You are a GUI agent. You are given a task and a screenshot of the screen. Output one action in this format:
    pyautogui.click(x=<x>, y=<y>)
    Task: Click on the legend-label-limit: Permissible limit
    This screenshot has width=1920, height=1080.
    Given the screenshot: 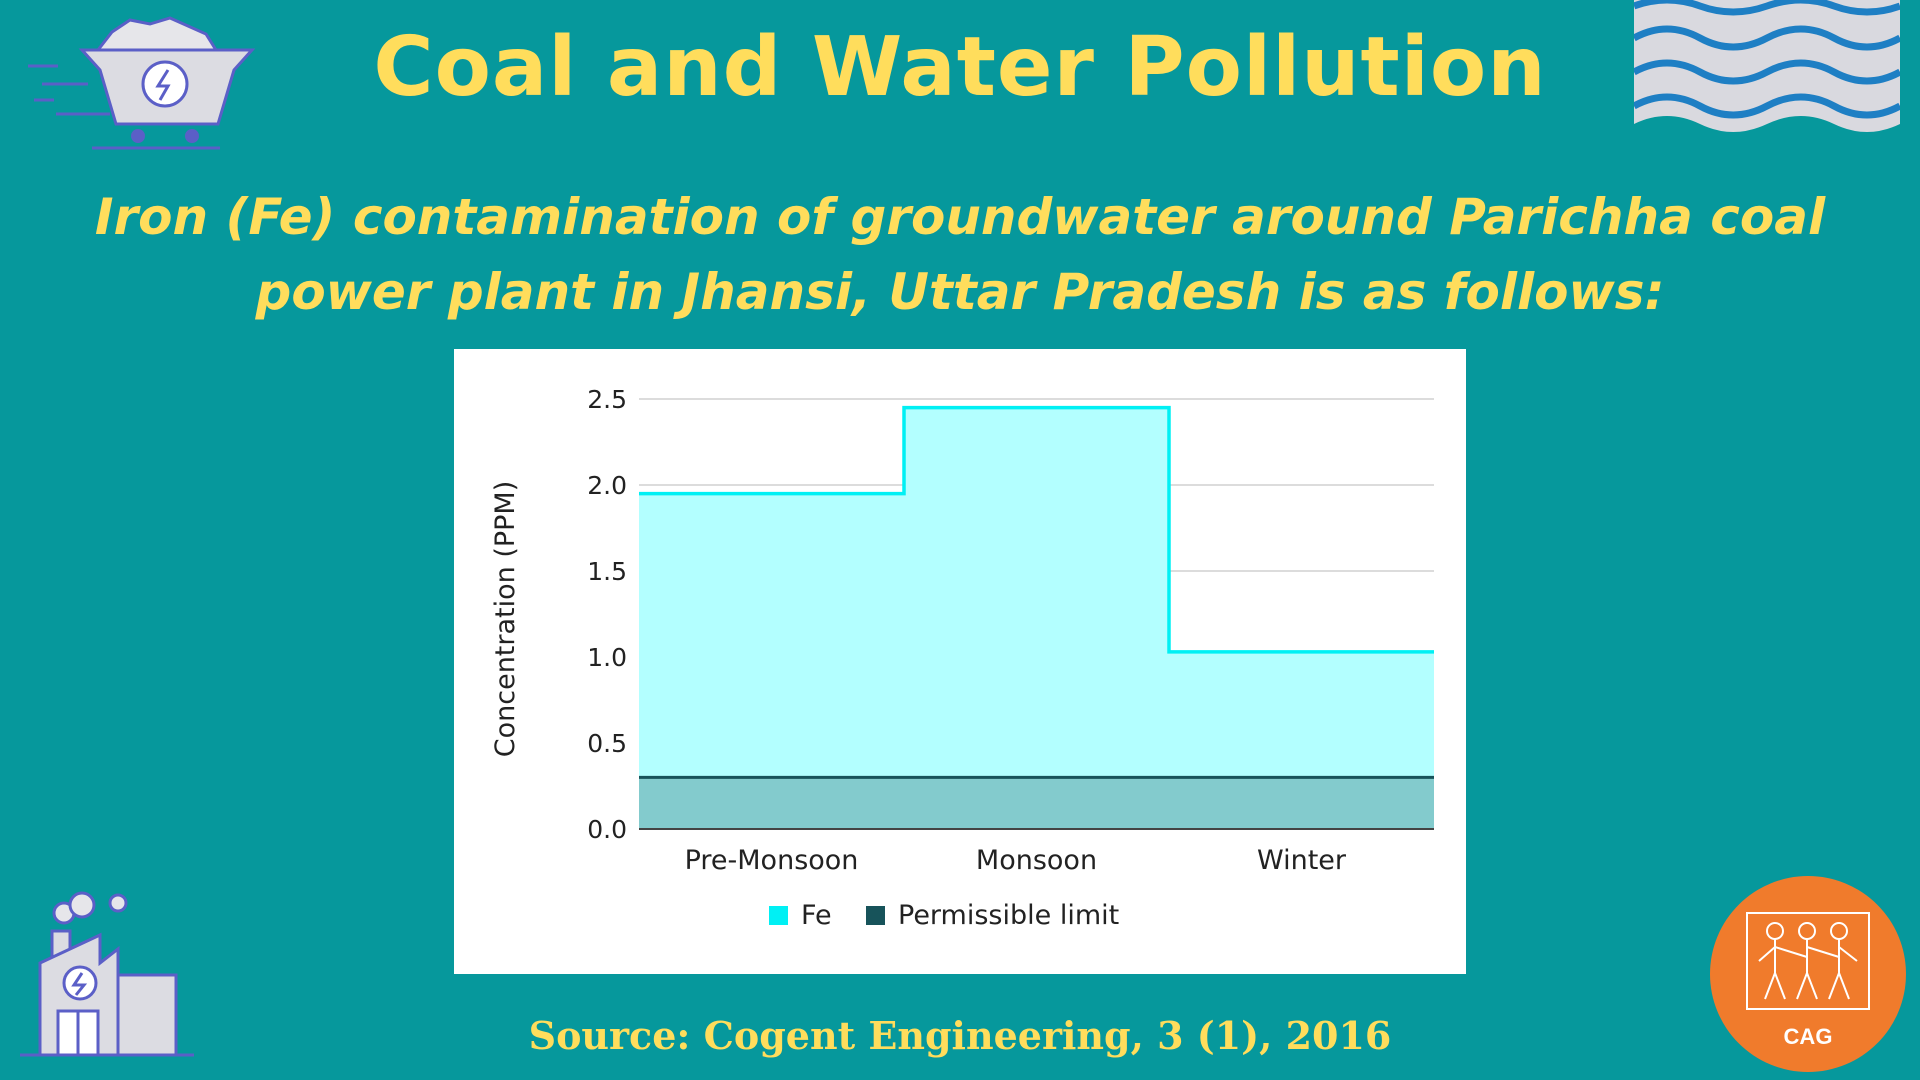 What is the action you would take?
    pyautogui.click(x=1008, y=915)
    